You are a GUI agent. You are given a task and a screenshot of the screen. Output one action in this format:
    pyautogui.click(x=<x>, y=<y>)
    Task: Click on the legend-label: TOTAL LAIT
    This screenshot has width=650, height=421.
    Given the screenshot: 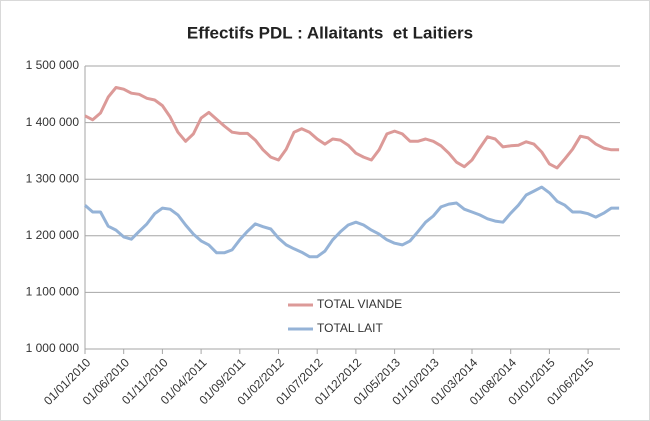 What is the action you would take?
    pyautogui.click(x=350, y=328)
    